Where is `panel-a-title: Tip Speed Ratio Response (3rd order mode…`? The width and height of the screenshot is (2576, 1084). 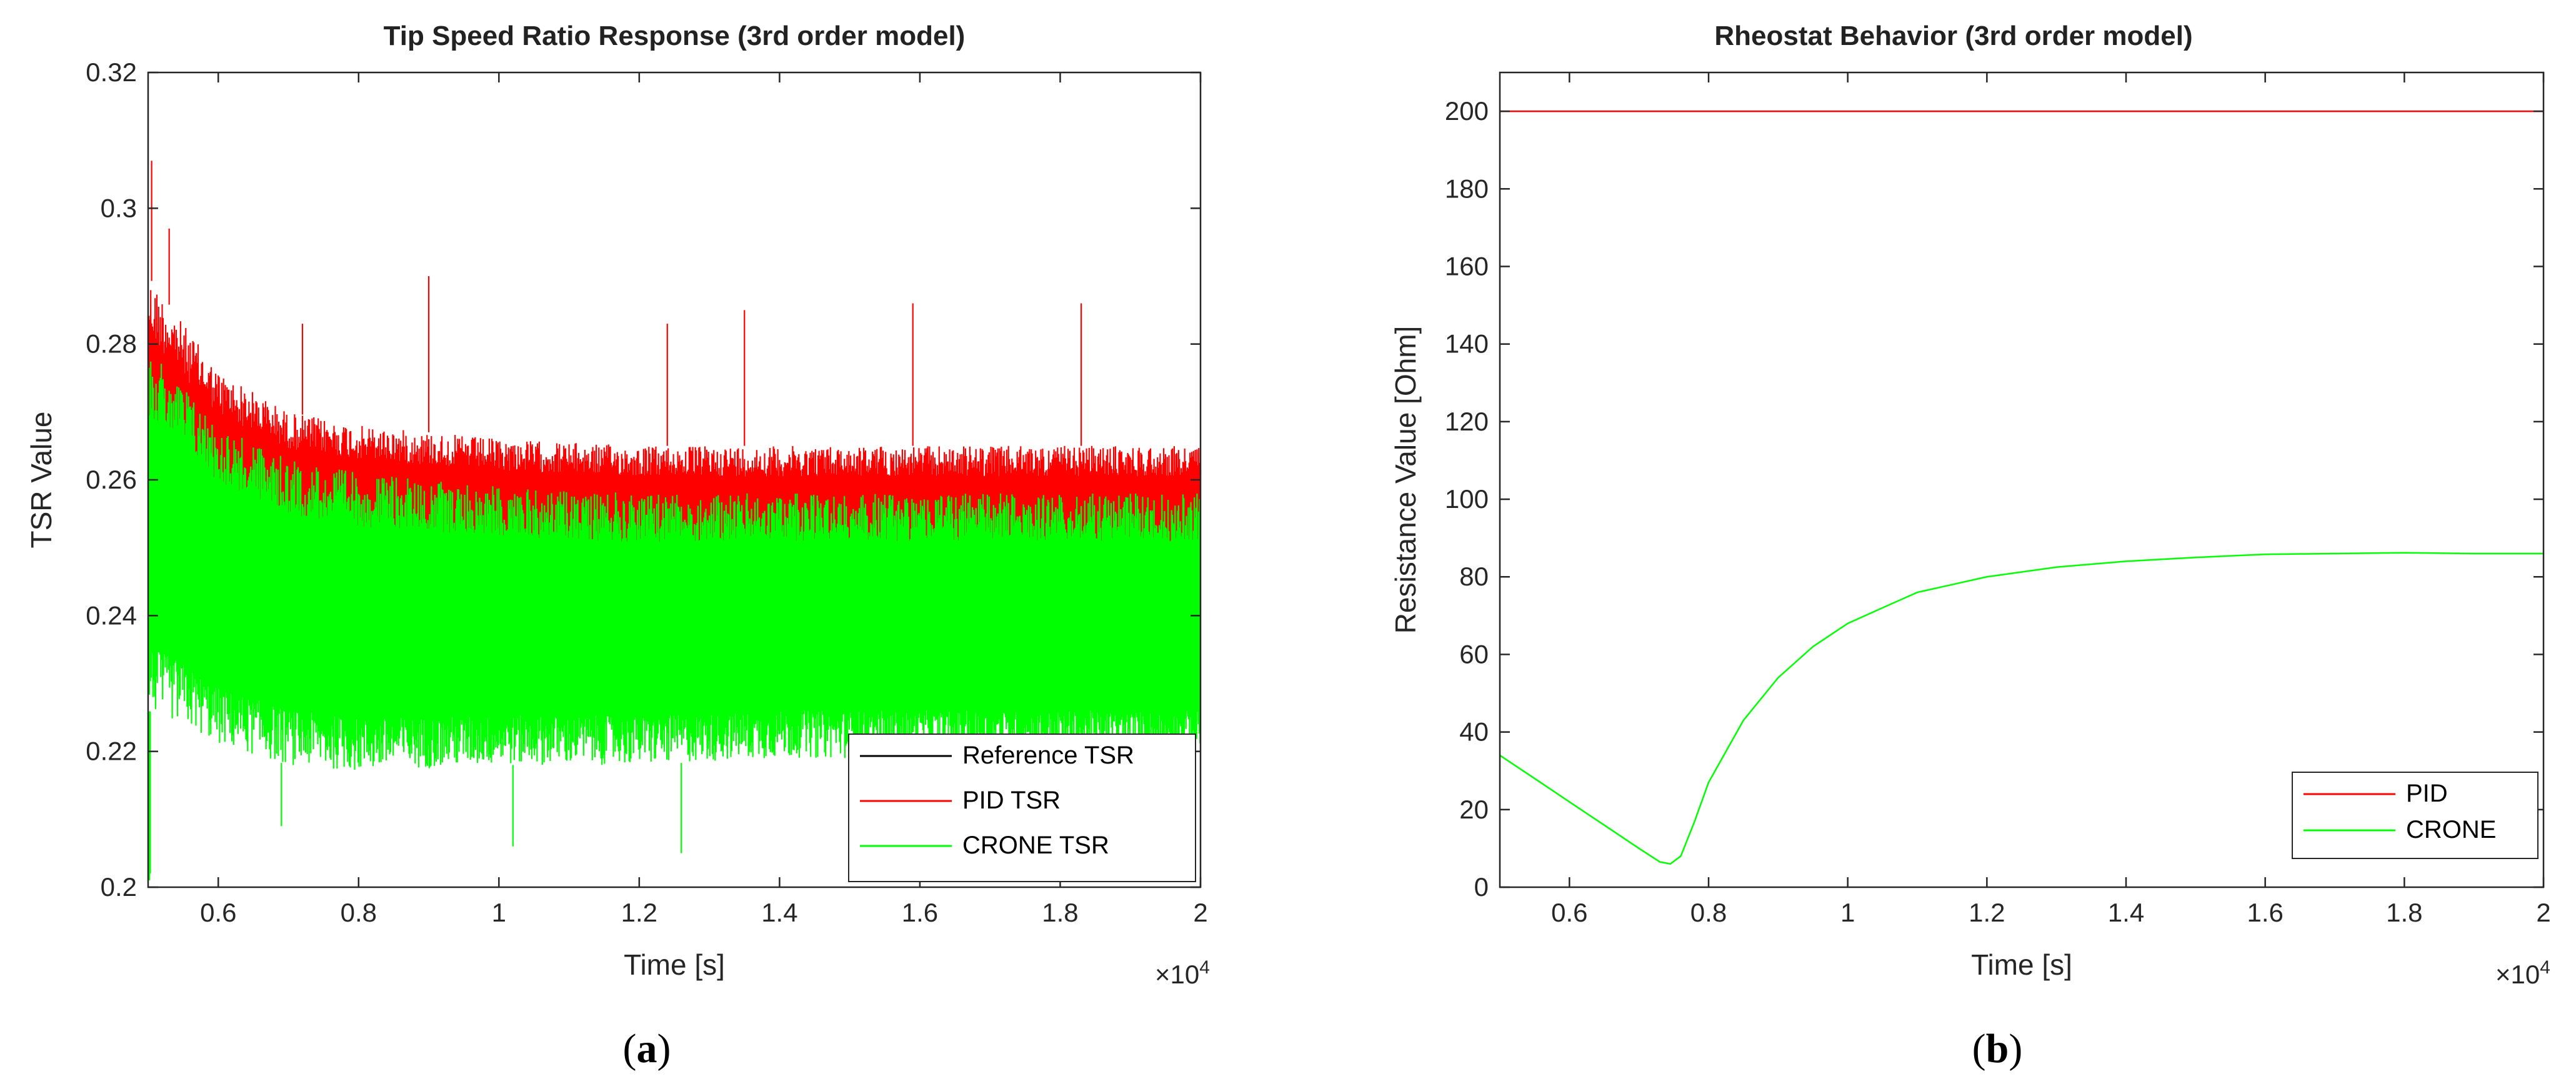 panel-a-title: Tip Speed Ratio Response (3rd order mode… is located at coordinates (675, 36).